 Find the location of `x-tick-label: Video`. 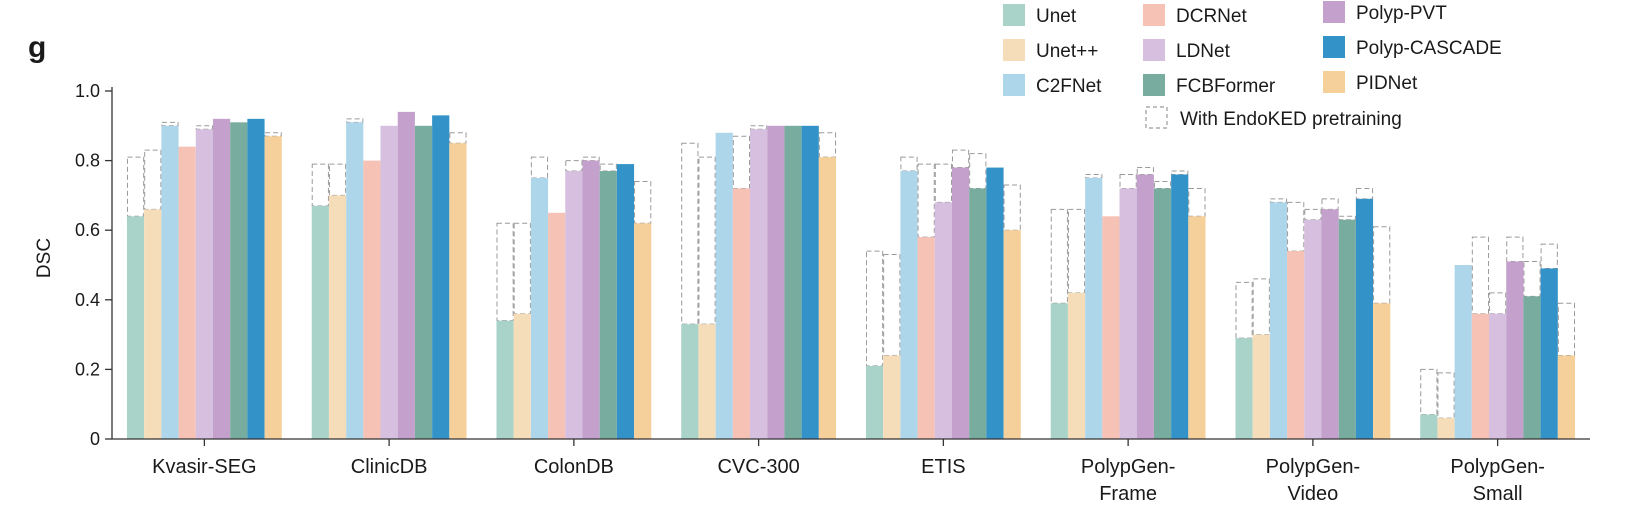

x-tick-label: Video is located at coordinates (1312, 494).